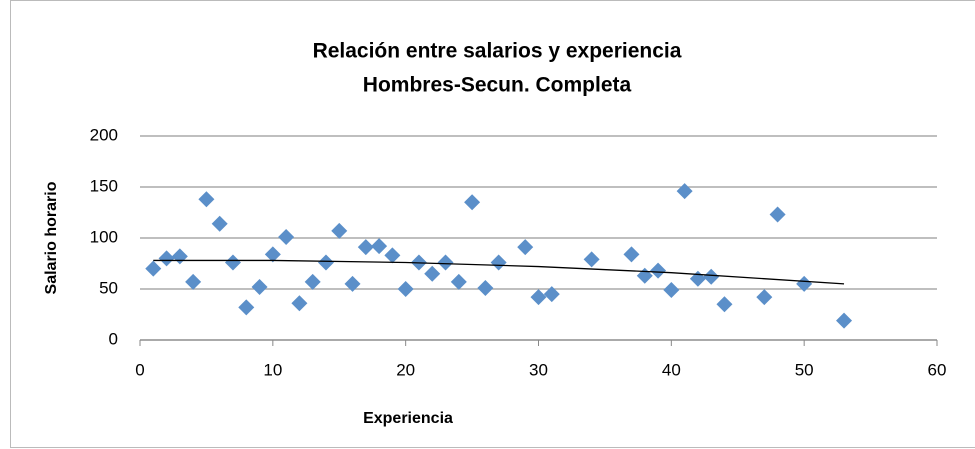  I want to click on x-tick-label: 20, so click(405, 369).